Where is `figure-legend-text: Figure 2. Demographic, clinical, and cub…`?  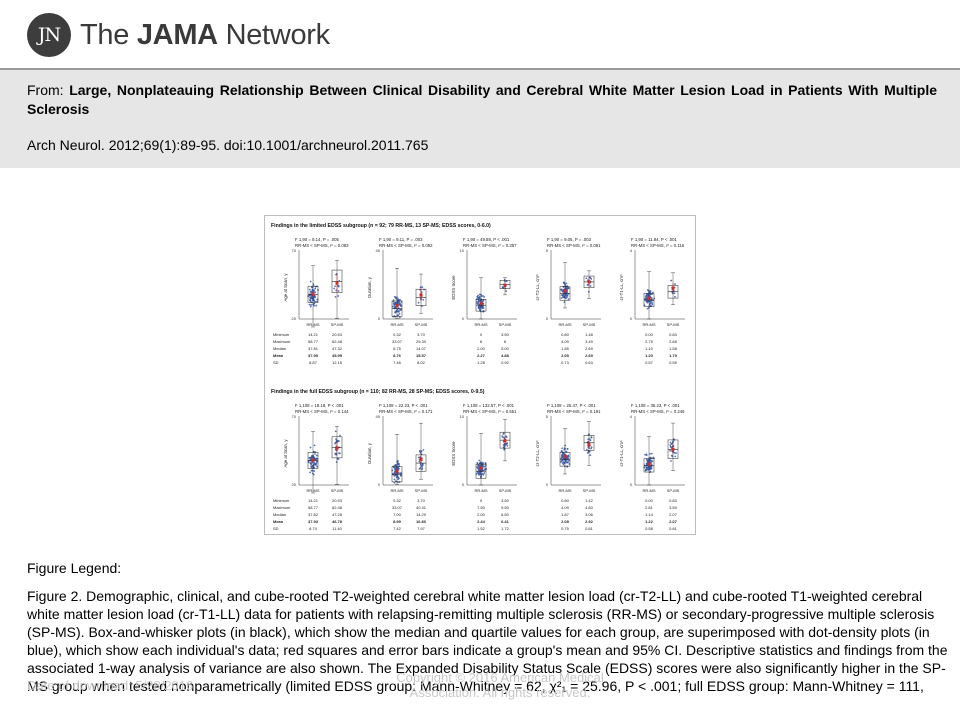 figure-legend-text: Figure 2. Demographic, clinical, and cub… is located at coordinates (487, 641).